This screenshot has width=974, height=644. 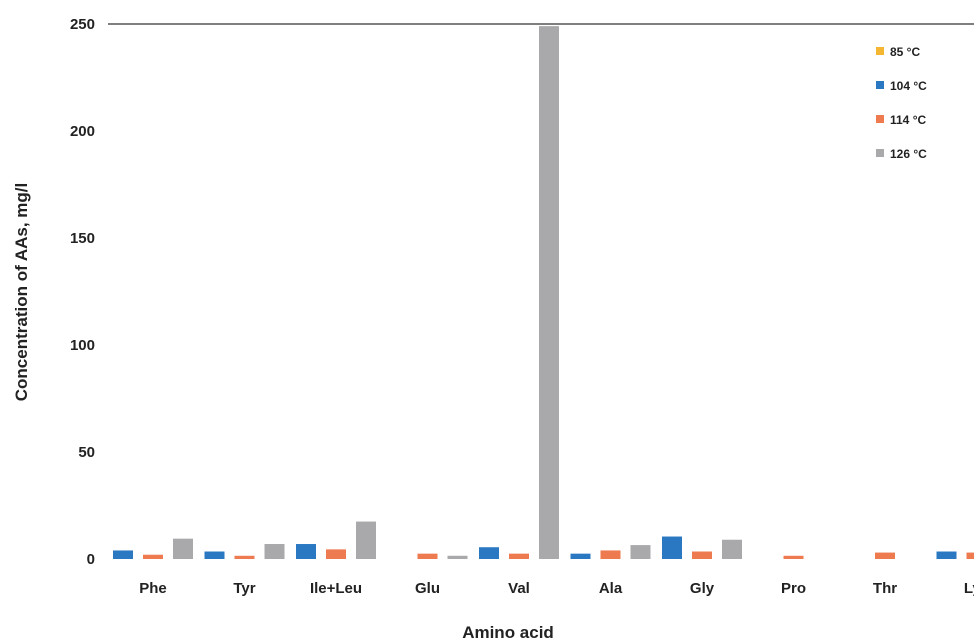 What do you see at coordinates (82, 345) in the screenshot?
I see `y-tick-label: 100` at bounding box center [82, 345].